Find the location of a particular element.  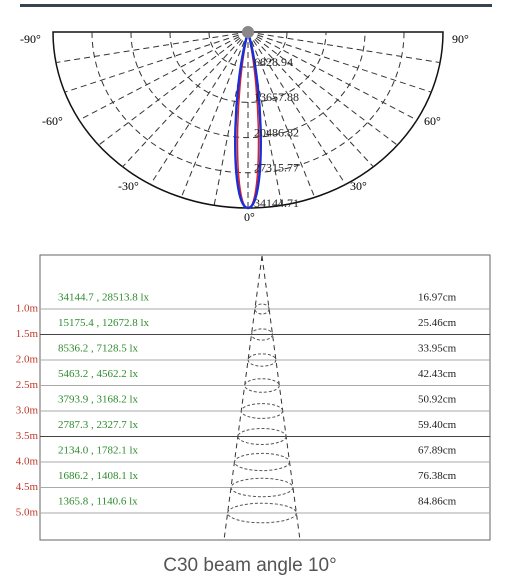

caption: C30 beam angle 10° is located at coordinates (249, 565).